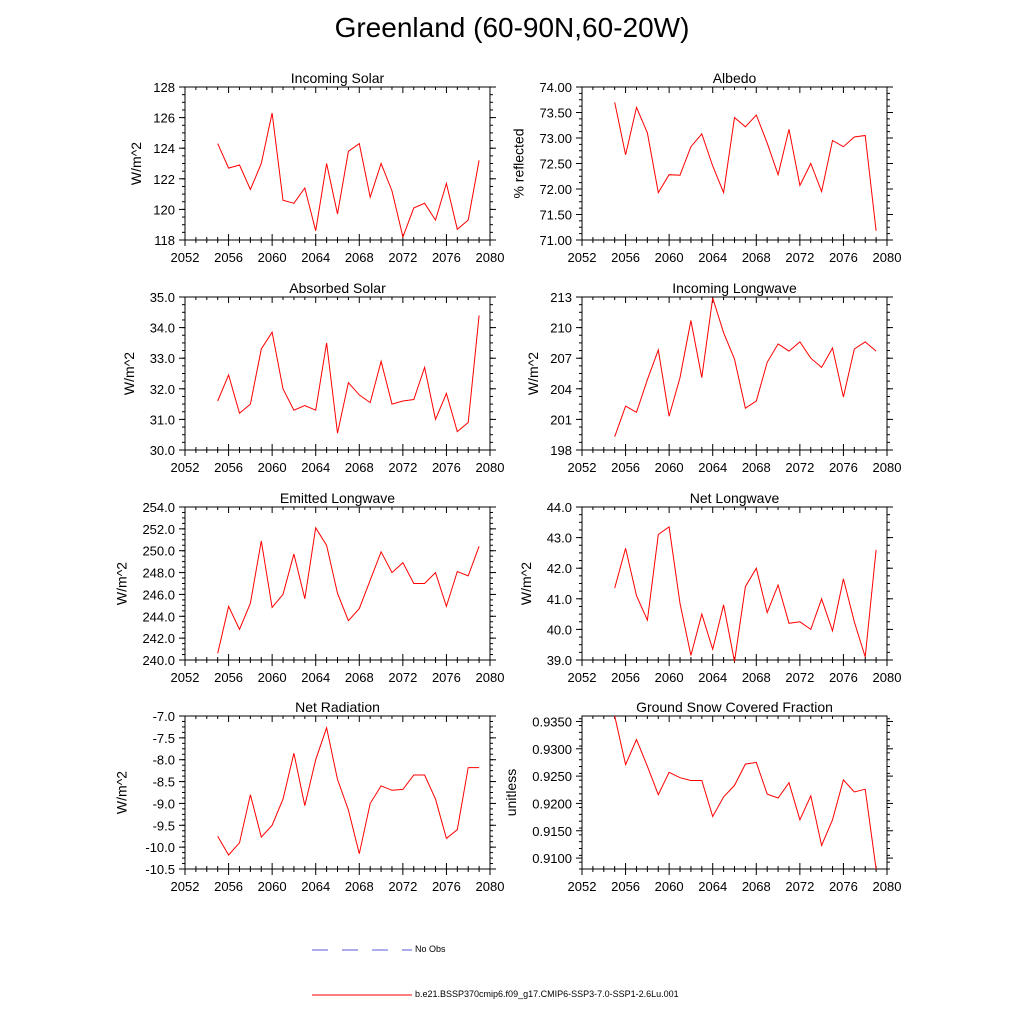  I want to click on y-tick-label: 248.0, so click(158, 573).